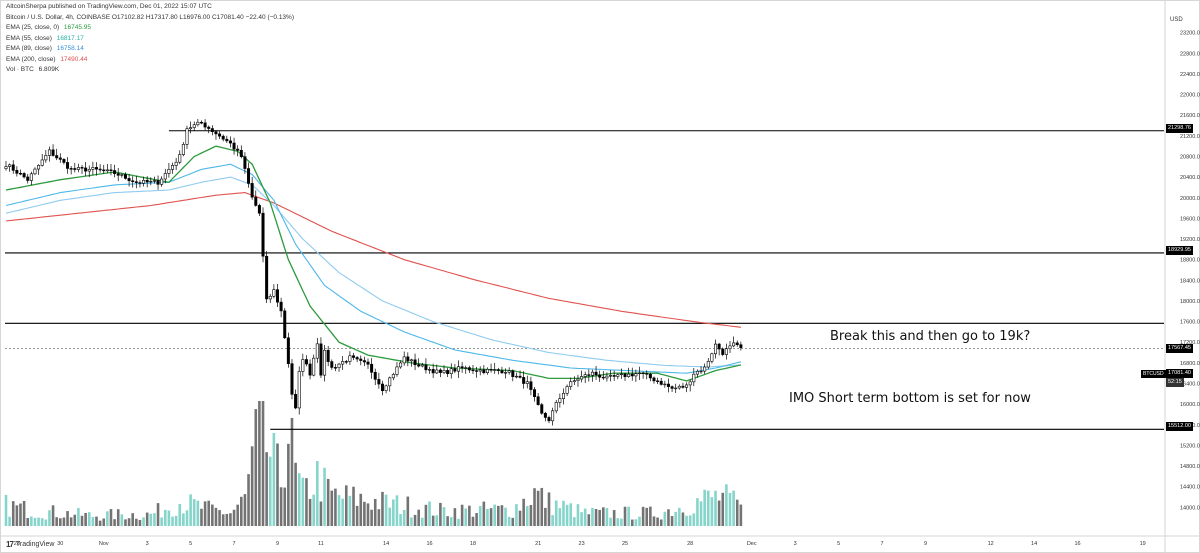 Image resolution: width=1200 pixels, height=553 pixels. Describe the element at coordinates (1190, 178) in the screenshot. I see `y-tick-label: 20400.00` at that location.